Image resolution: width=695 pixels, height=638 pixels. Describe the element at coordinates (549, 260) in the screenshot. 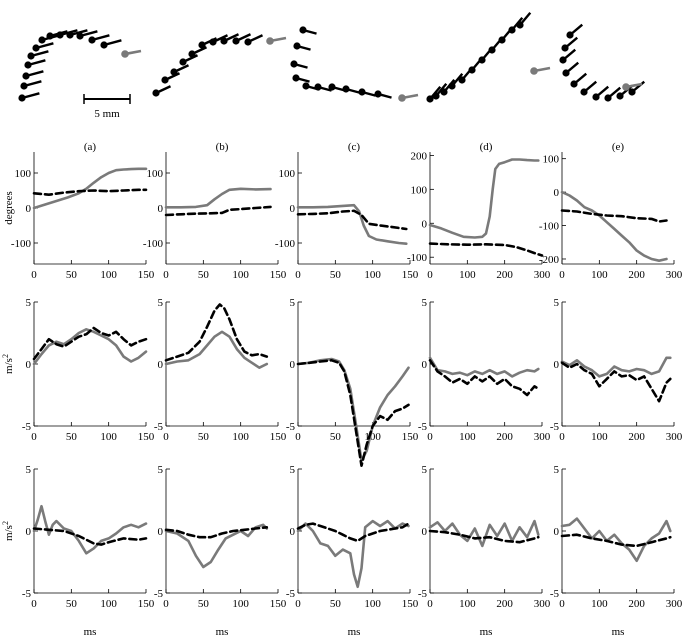

I see `y-tick-label: -200` at that location.